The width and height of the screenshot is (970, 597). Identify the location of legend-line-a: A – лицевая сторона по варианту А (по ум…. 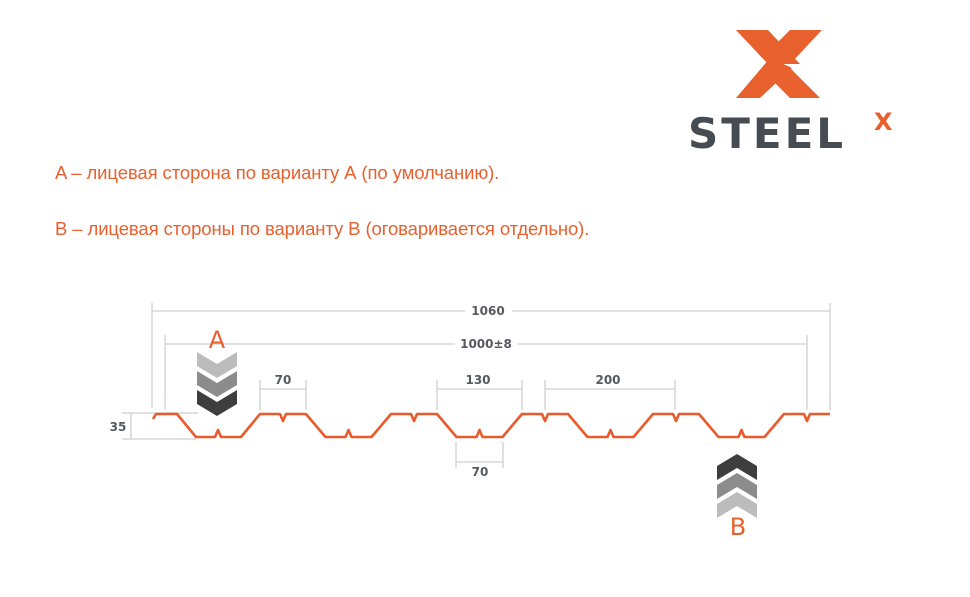
(277, 172).